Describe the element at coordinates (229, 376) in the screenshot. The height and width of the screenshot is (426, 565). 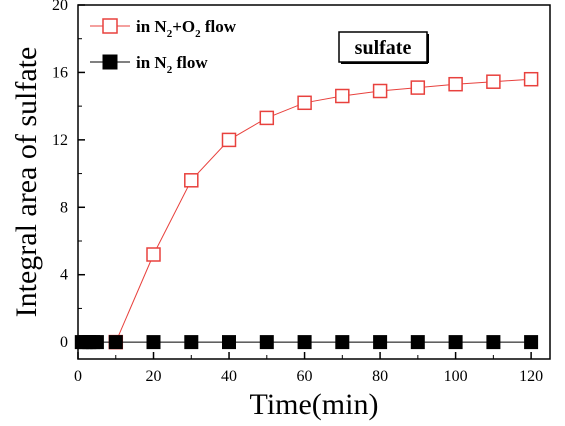
I see `x-tick-label: 40` at that location.